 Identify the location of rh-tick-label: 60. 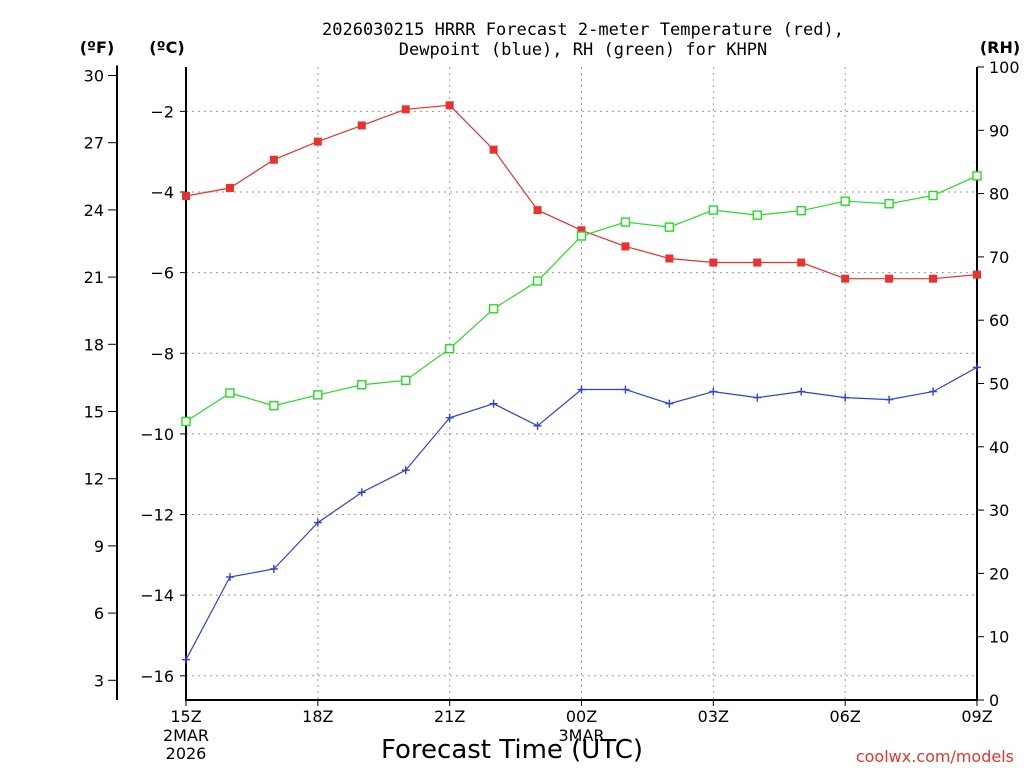
(999, 320).